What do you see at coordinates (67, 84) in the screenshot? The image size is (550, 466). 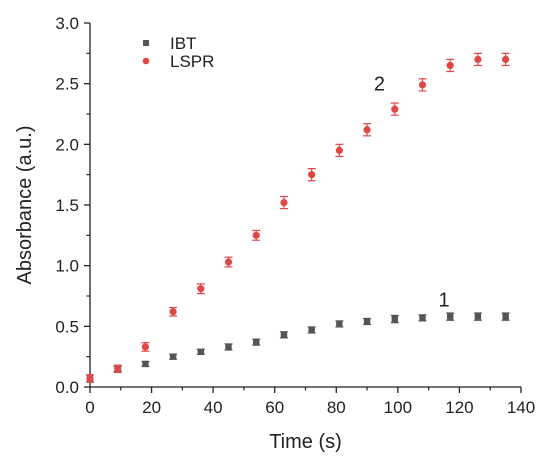 I see `y-tick-label: 2.5` at bounding box center [67, 84].